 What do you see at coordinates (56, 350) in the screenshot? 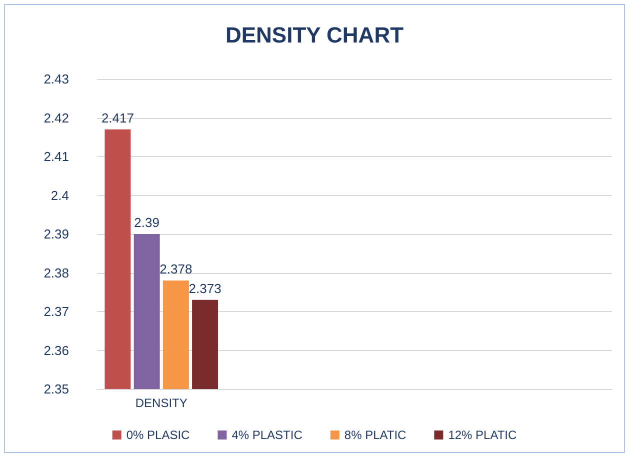
I see `y-tick-label: 2.36` at bounding box center [56, 350].